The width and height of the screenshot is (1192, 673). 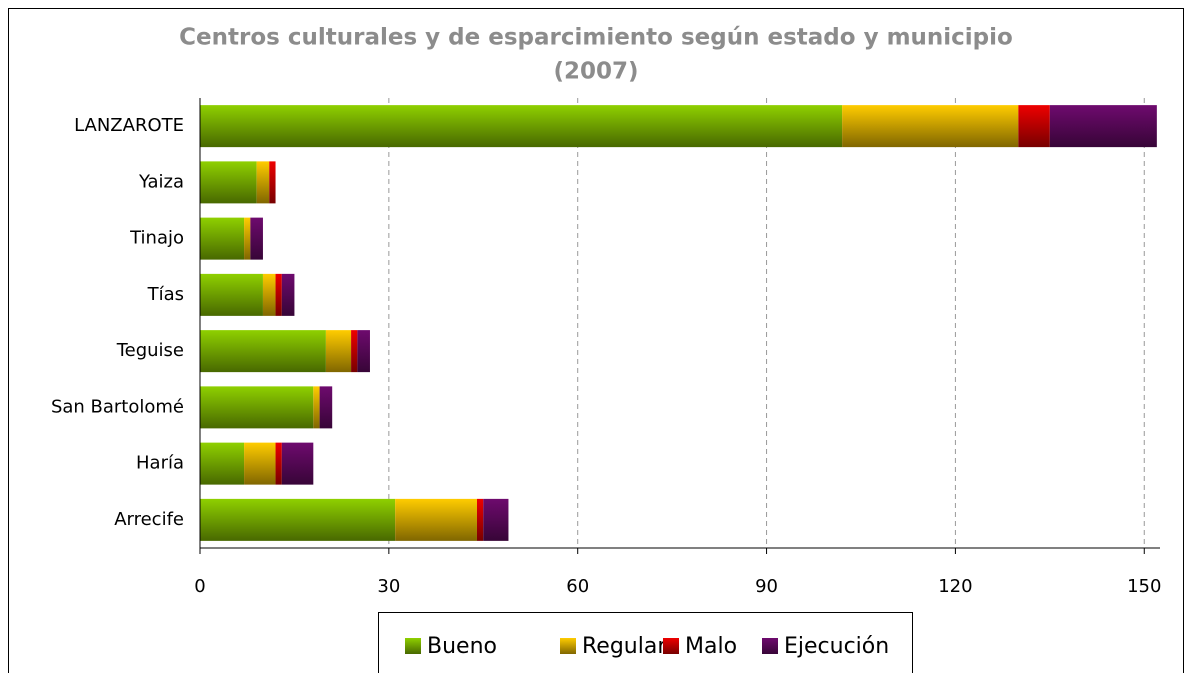 What do you see at coordinates (711, 646) in the screenshot?
I see `legend-label: Malo` at bounding box center [711, 646].